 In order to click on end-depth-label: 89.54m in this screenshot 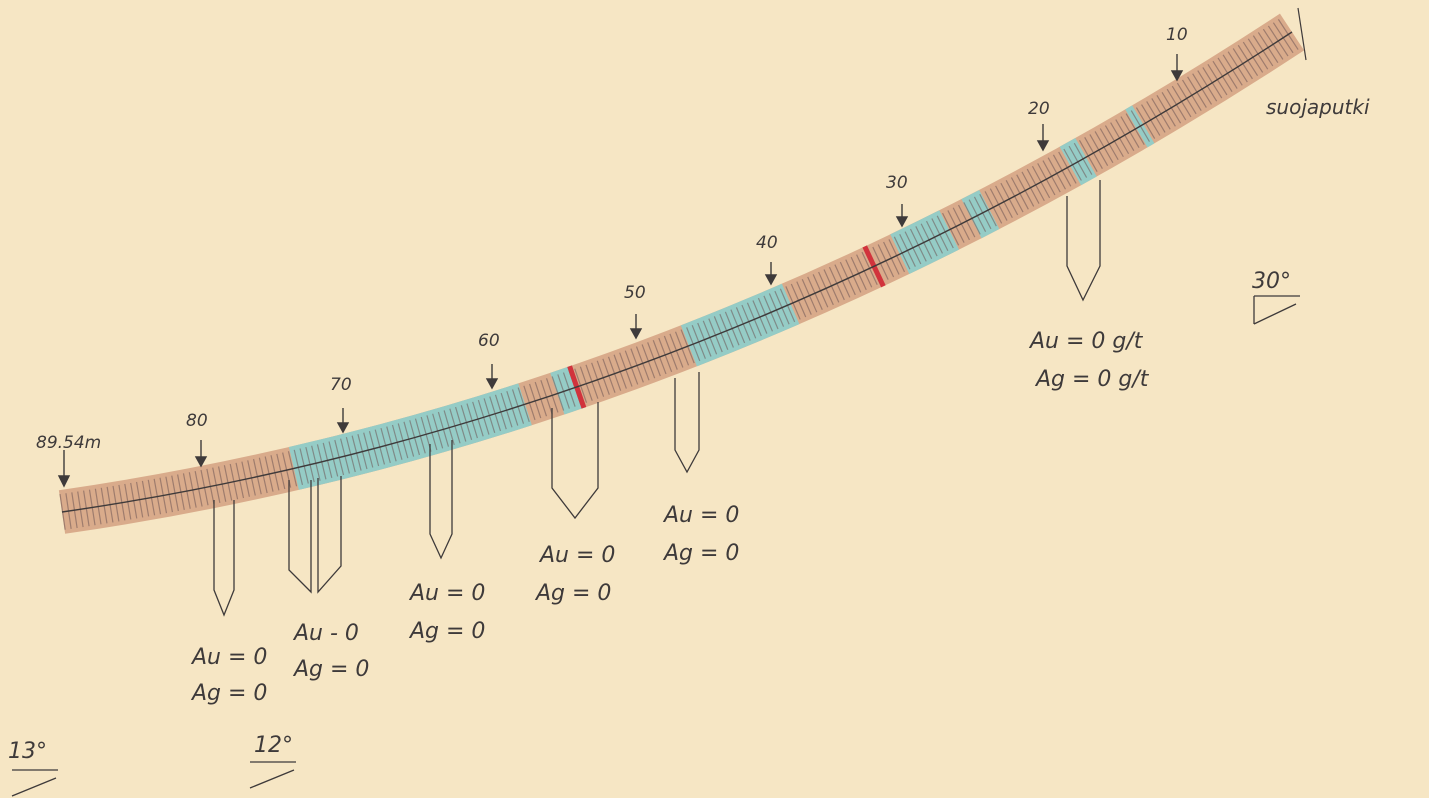, I will do `click(68, 443)`.